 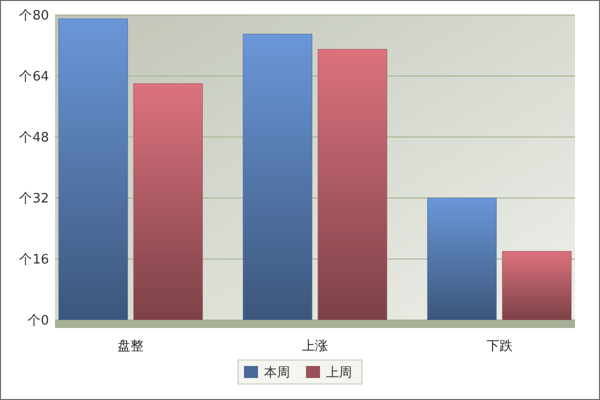 What do you see at coordinates (40, 138) in the screenshot?
I see `y-tick-label: 48` at bounding box center [40, 138].